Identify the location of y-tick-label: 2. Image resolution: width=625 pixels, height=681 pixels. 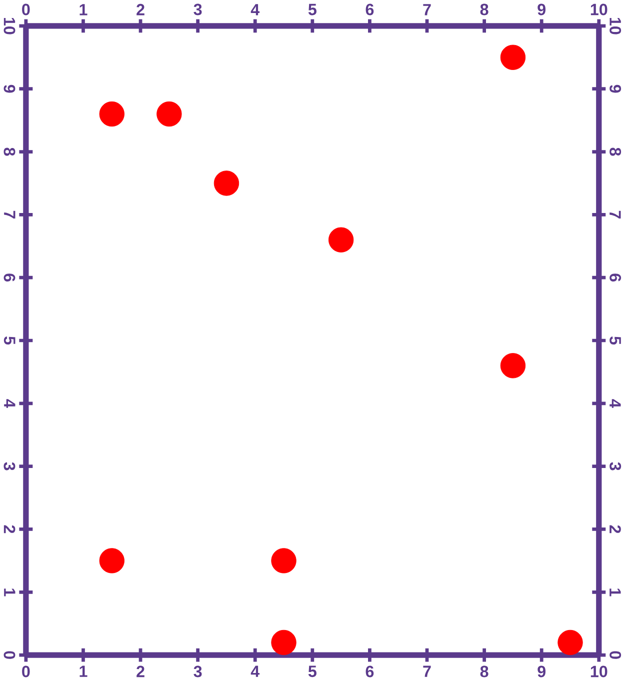
(10, 529).